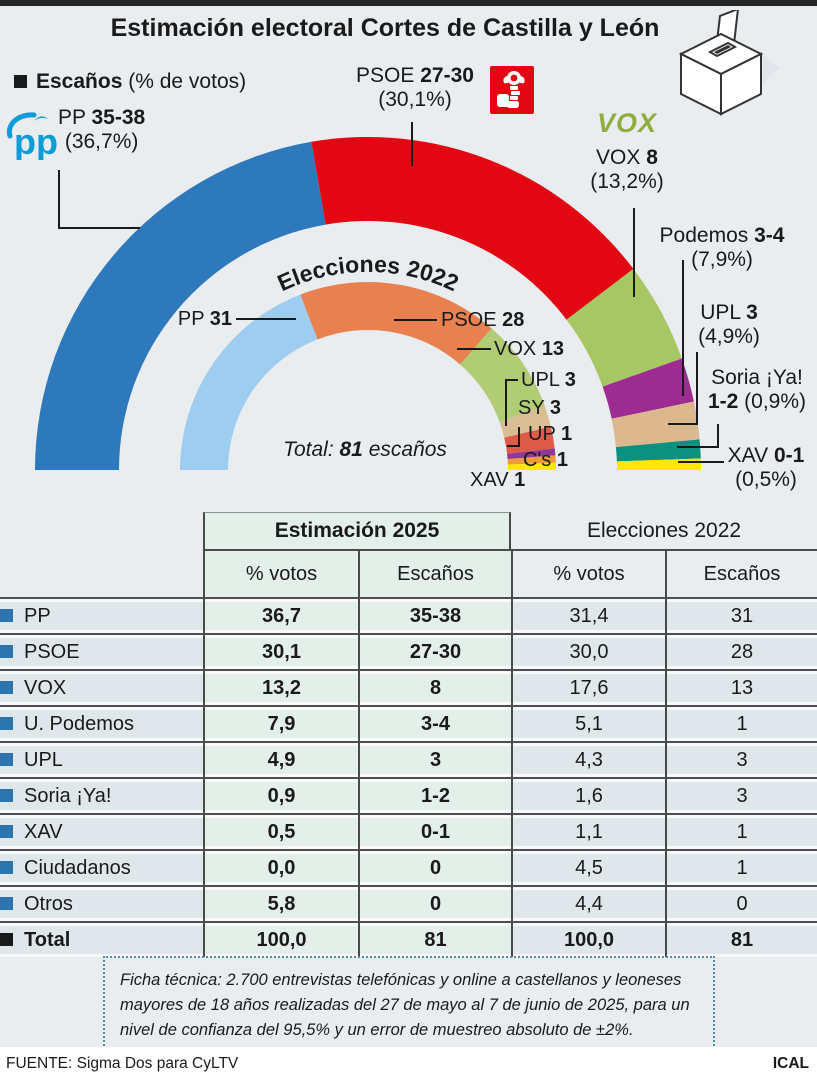 The image size is (817, 1080). I want to click on label-psoe-2022: PSOE 28, so click(483, 320).